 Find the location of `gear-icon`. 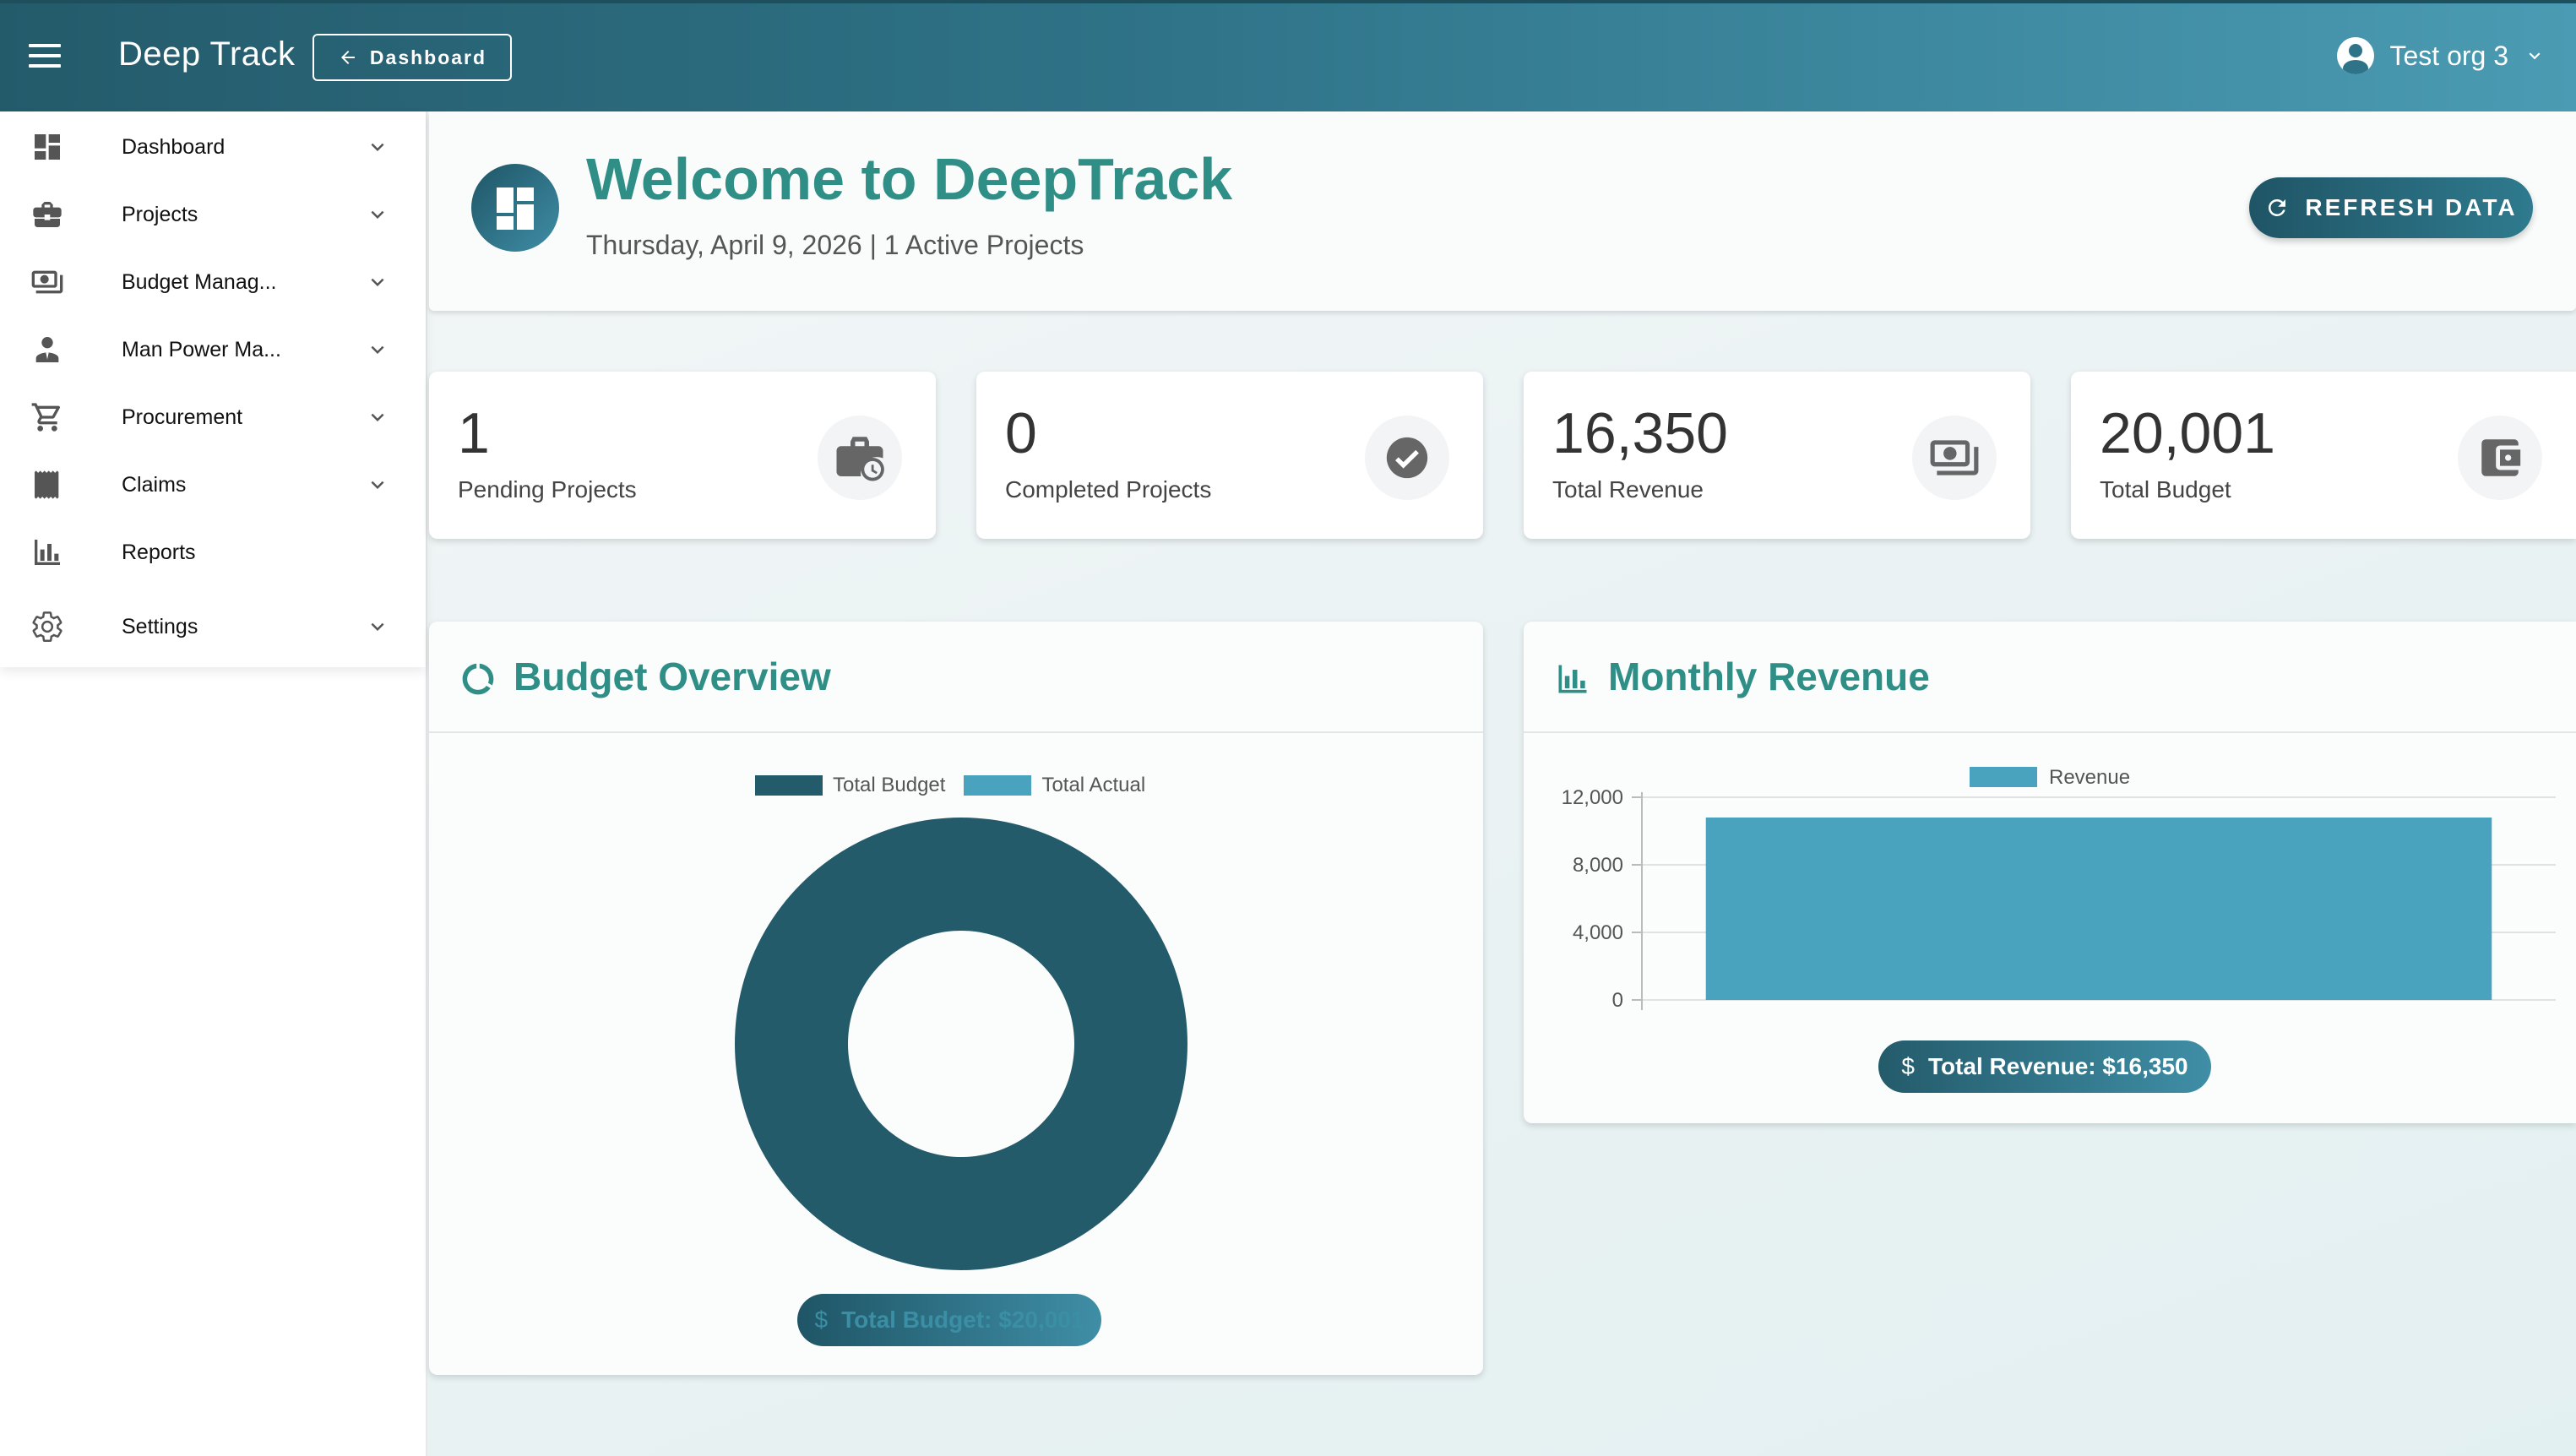

gear-icon is located at coordinates (47, 627).